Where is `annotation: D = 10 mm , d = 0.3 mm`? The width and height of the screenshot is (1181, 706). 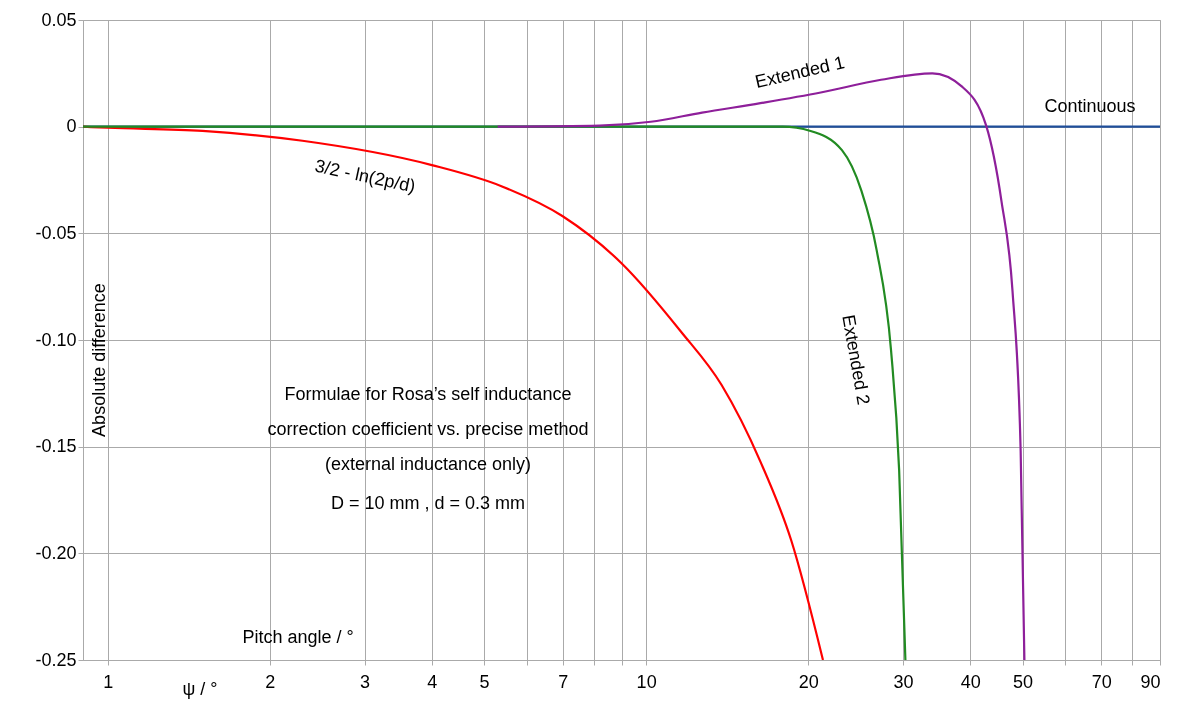
annotation: D = 10 mm , d = 0.3 mm is located at coordinates (428, 503).